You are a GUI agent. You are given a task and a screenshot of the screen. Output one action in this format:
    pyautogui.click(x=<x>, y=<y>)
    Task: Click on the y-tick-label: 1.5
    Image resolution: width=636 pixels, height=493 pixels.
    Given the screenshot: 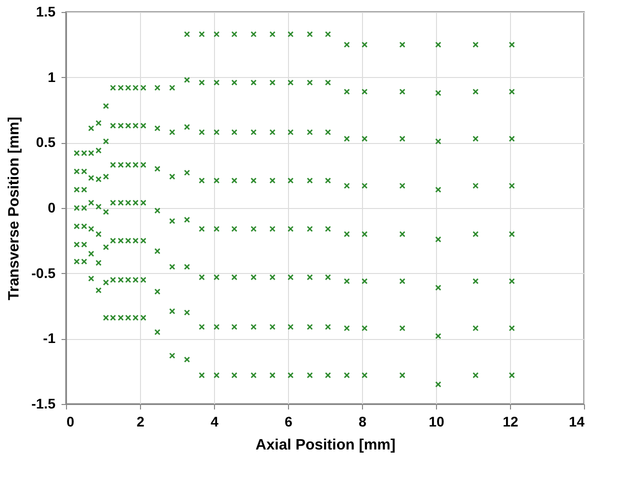 What is the action you would take?
    pyautogui.click(x=46, y=12)
    